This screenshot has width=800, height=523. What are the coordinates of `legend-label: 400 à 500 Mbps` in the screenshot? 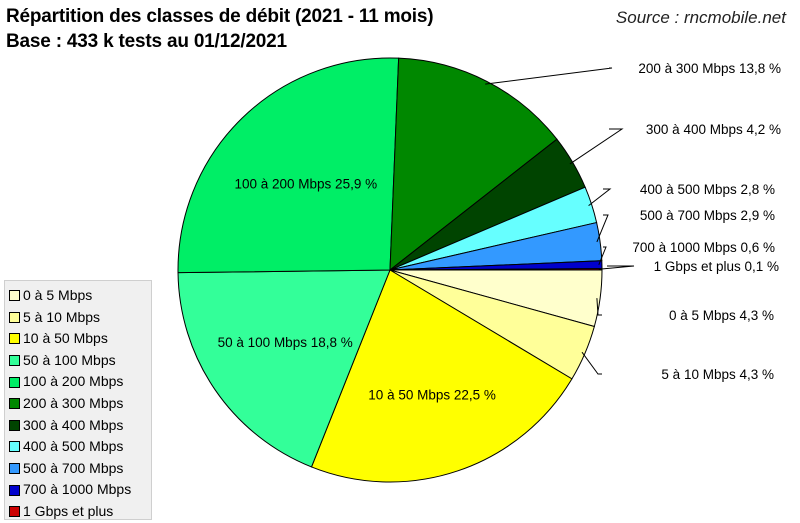 It's located at (73, 446).